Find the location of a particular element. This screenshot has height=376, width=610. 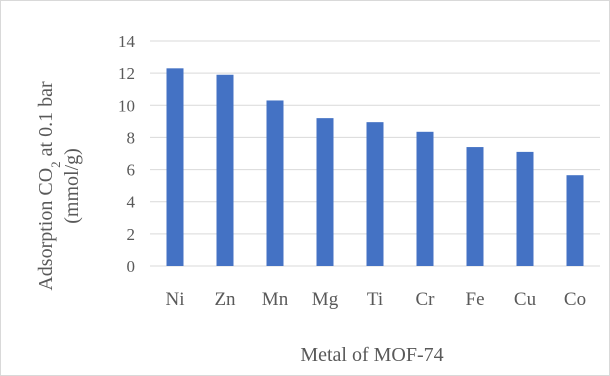

x-category-label-mn: Mn is located at coordinates (275, 299).